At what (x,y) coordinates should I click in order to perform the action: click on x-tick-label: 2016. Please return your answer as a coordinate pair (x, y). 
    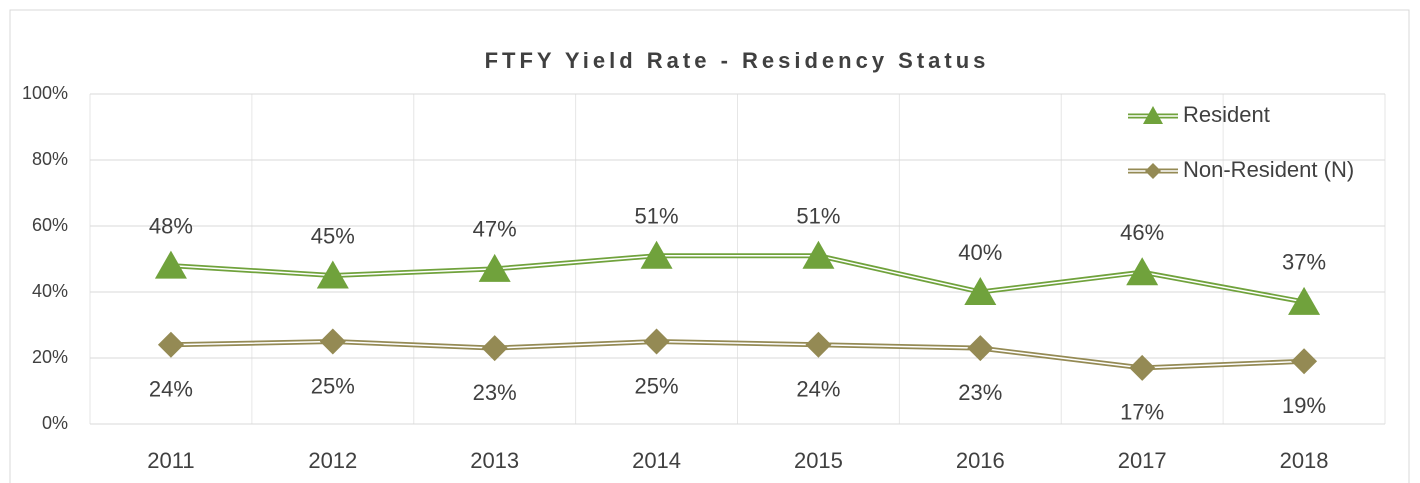
    Looking at the image, I should click on (980, 460).